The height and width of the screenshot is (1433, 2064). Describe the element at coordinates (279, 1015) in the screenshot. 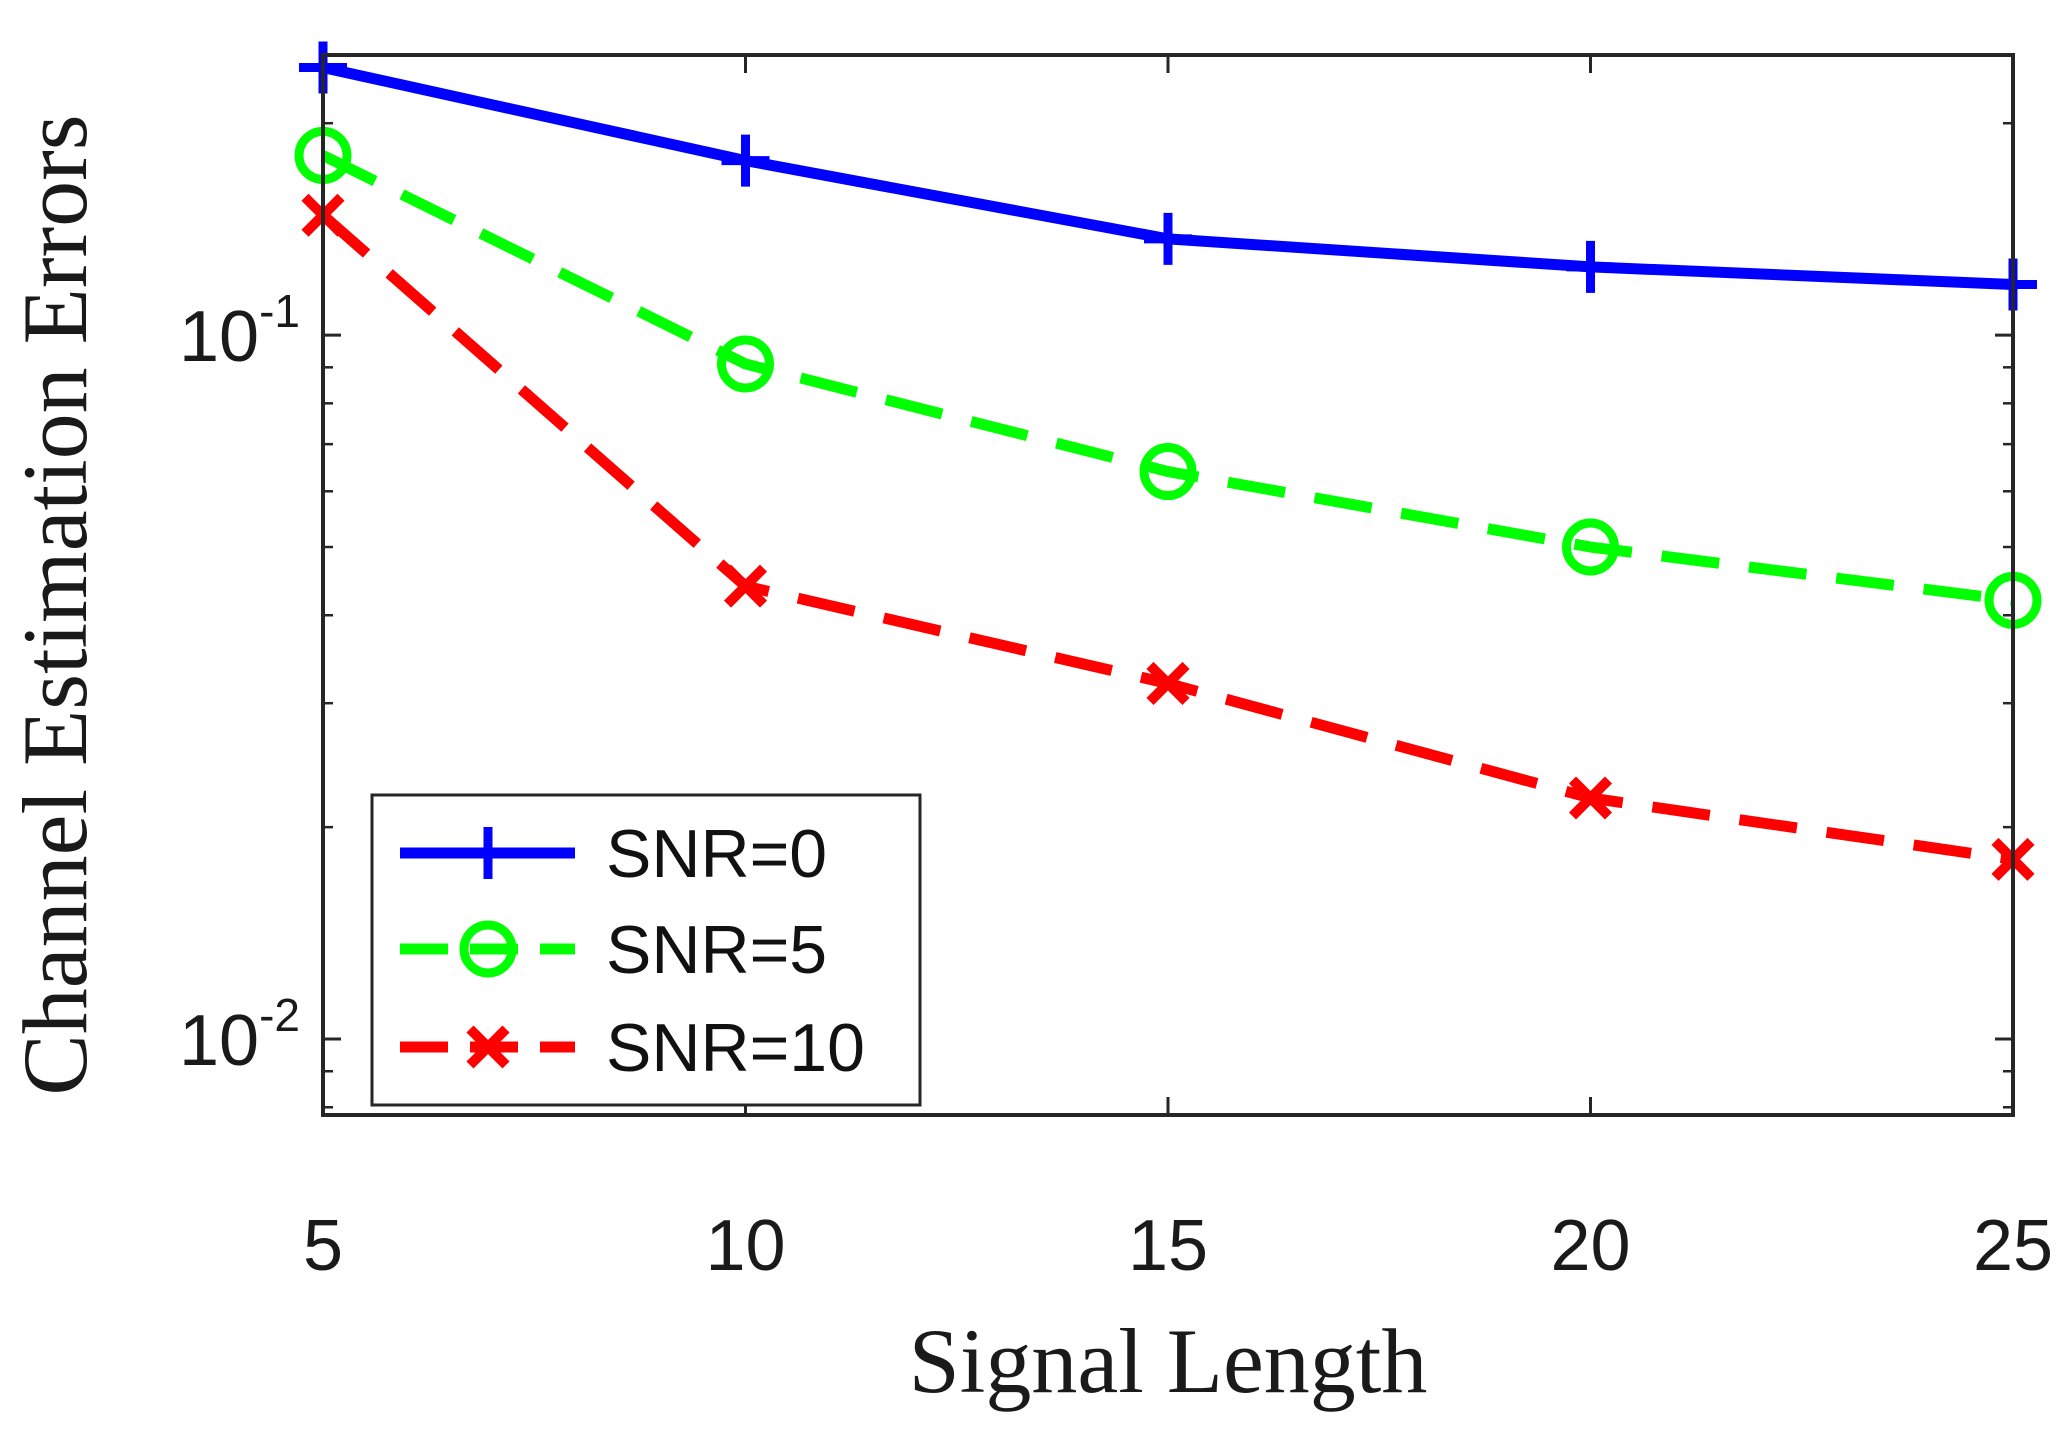

I see `y-tick-label-exponent: -2` at that location.